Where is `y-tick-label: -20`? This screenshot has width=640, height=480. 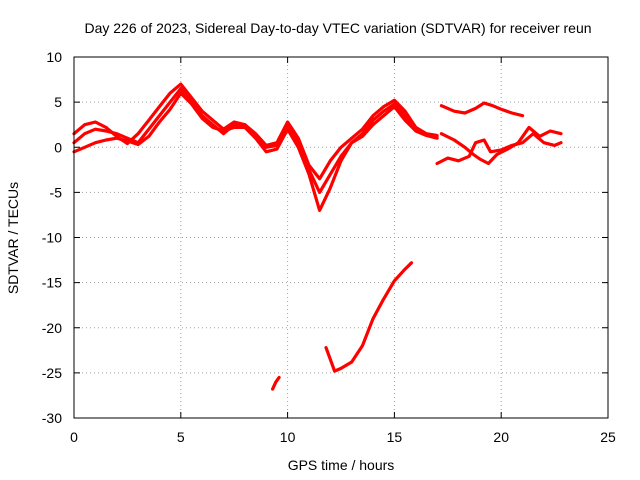
y-tick-label: -20 is located at coordinates (52, 328).